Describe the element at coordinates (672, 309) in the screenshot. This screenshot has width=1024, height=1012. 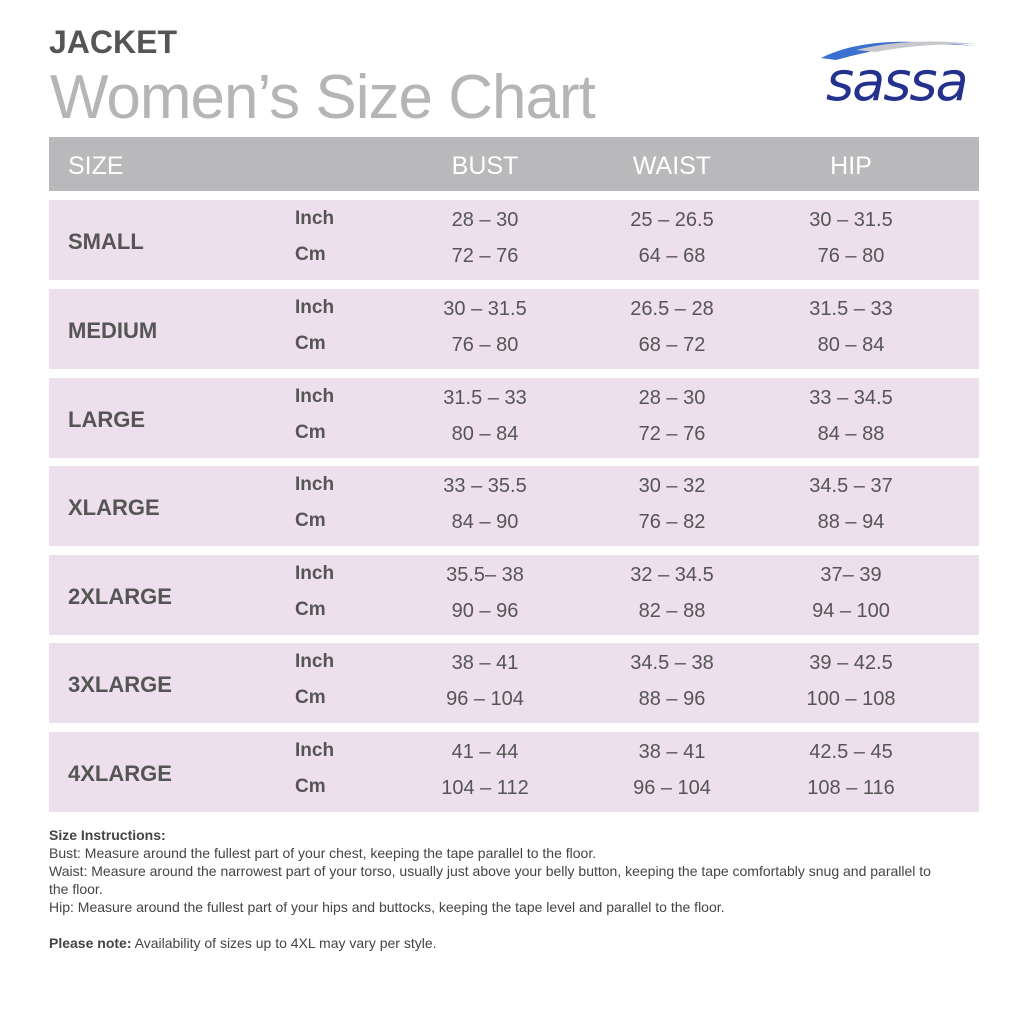
I see `measurement: 26.5 – 28` at that location.